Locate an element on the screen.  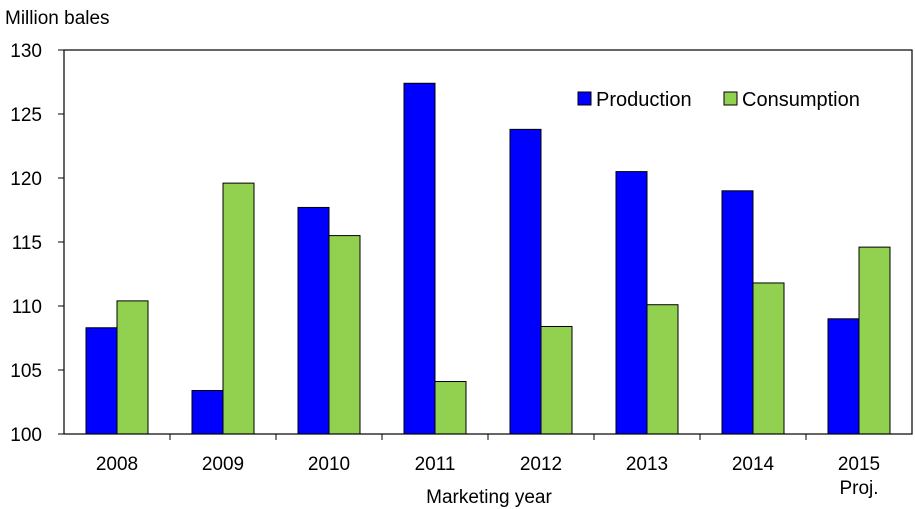
x-tick-label: 2013 is located at coordinates (647, 464).